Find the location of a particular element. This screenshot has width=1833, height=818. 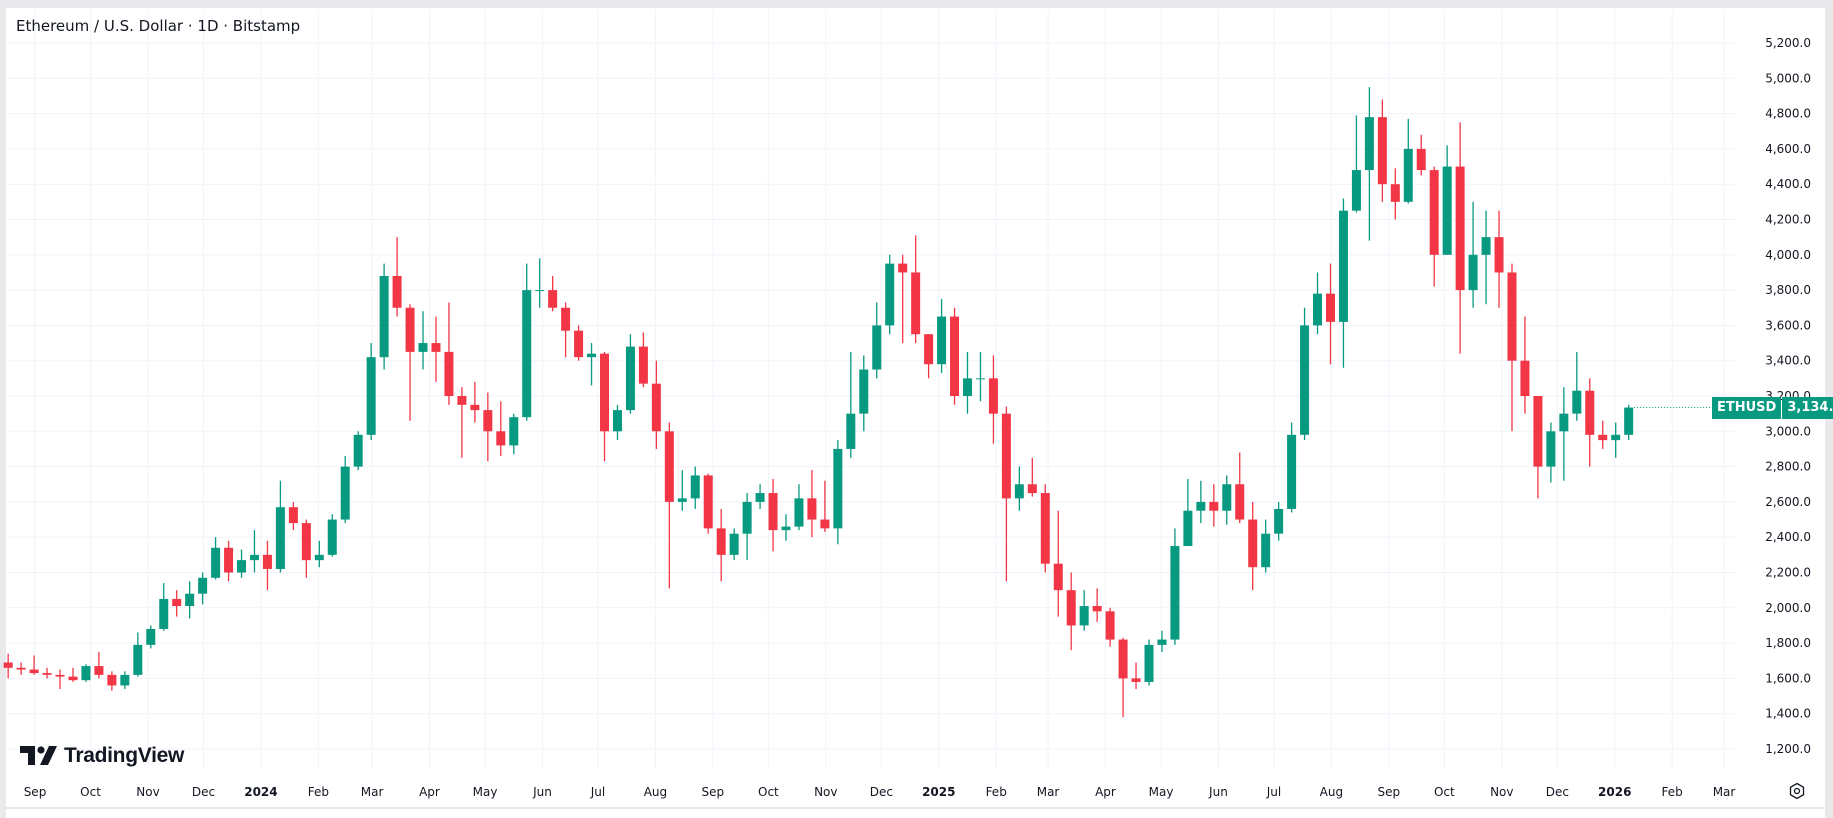

gear-icon is located at coordinates (1797, 791).